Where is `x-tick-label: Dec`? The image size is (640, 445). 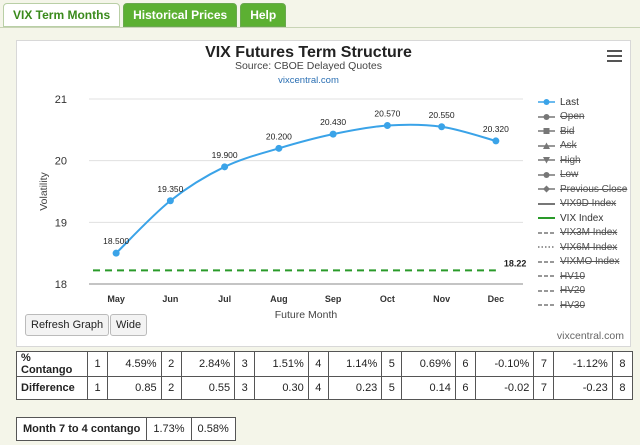 x-tick-label: Dec is located at coordinates (496, 299).